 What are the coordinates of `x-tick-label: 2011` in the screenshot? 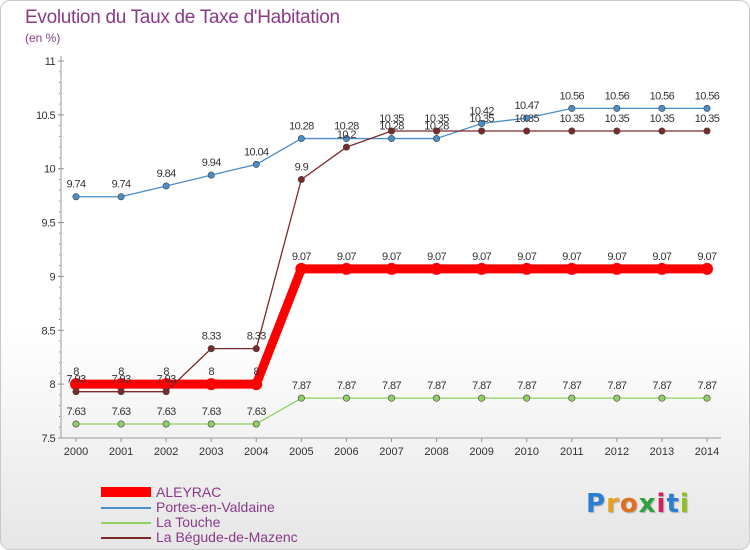 It's located at (572, 452).